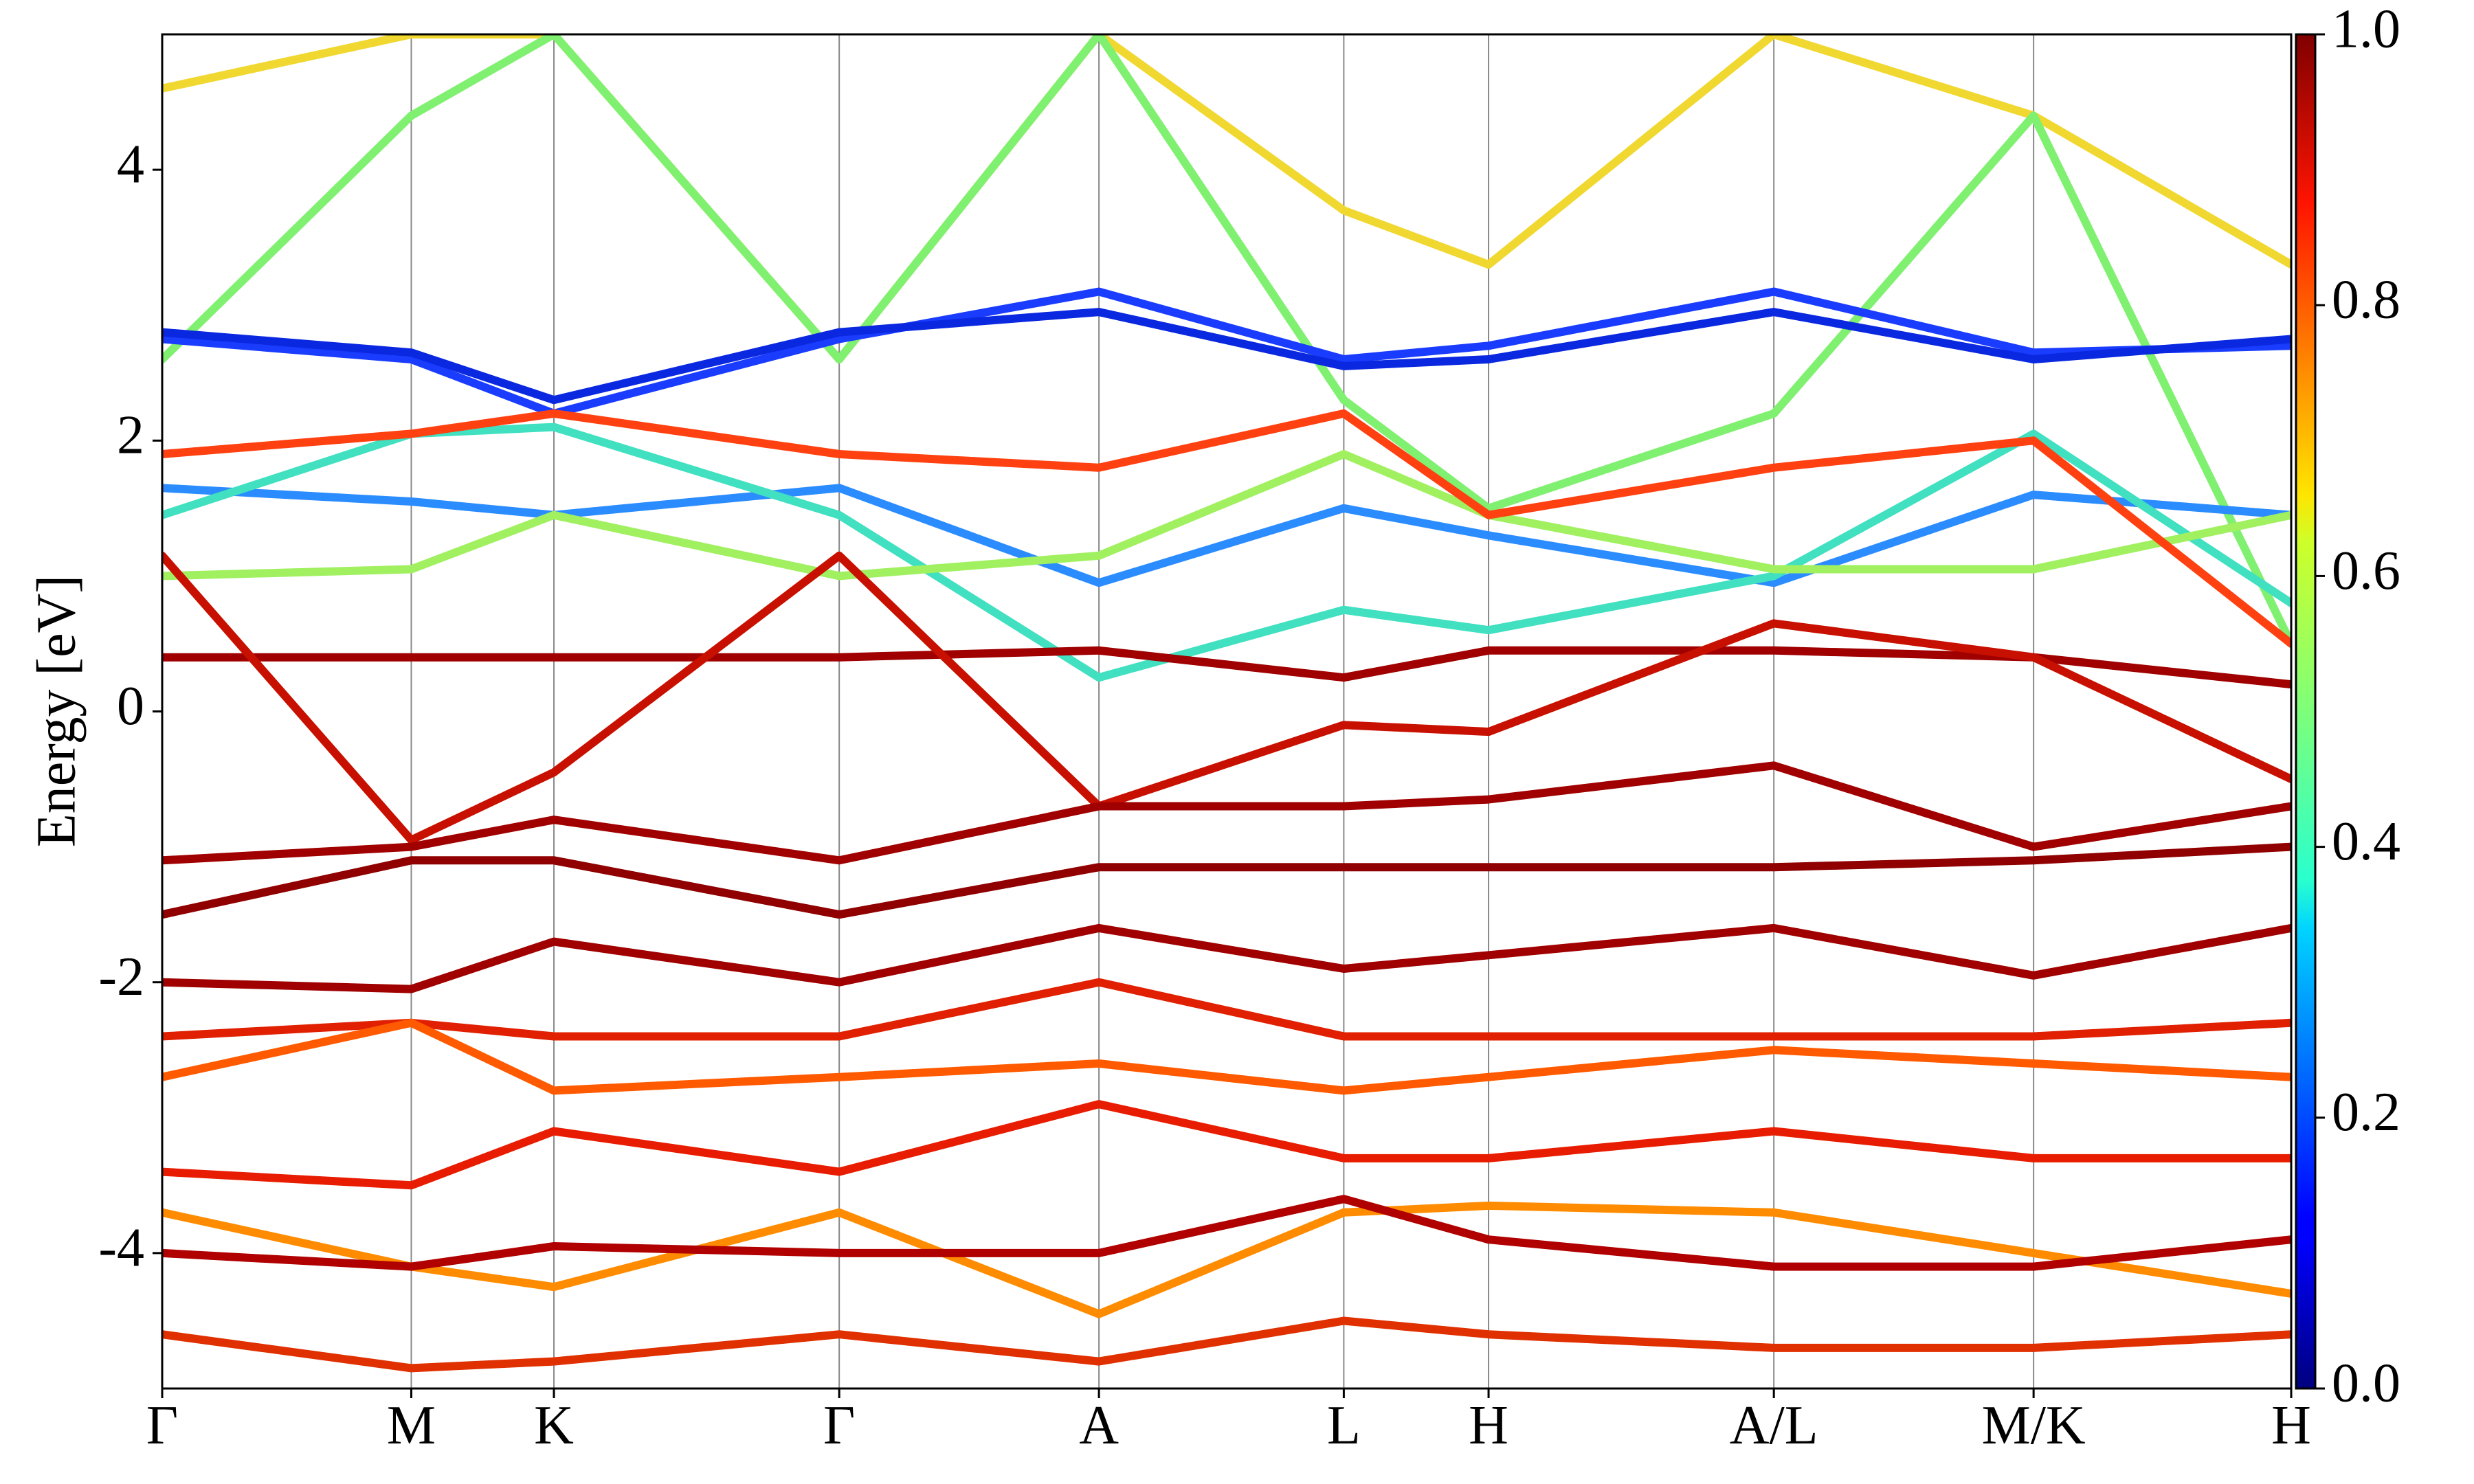 The height and width of the screenshot is (1484, 2474). Describe the element at coordinates (2034, 1425) in the screenshot. I see `x-tick-label: M/K` at that location.